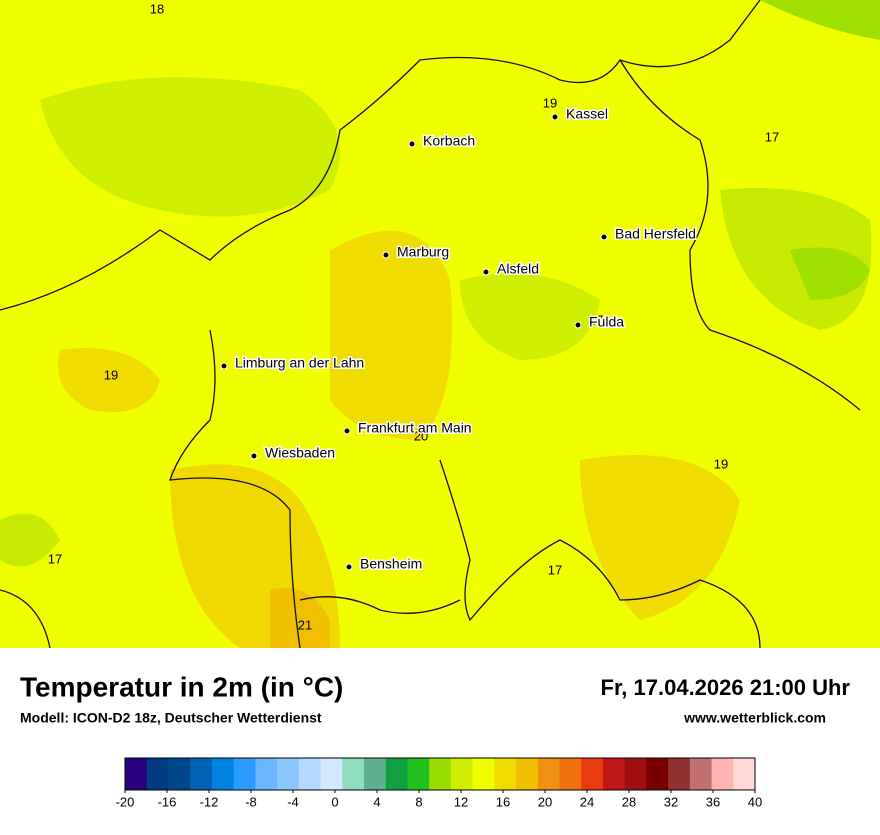 The width and height of the screenshot is (880, 835). What do you see at coordinates (293, 801) in the screenshot?
I see `legend-tick-label: -4` at bounding box center [293, 801].